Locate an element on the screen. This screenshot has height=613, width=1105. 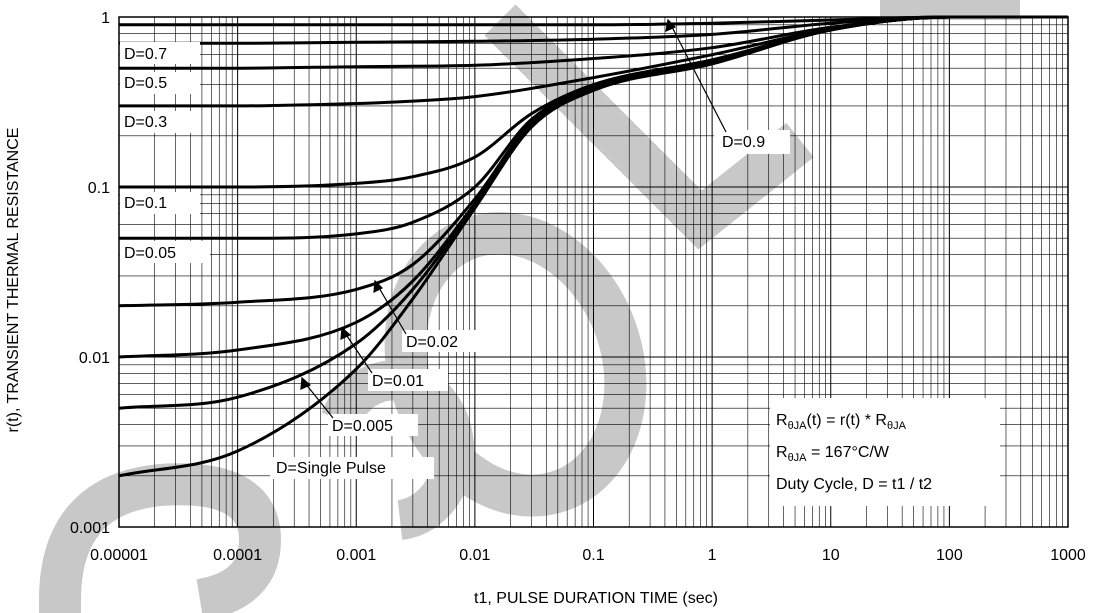
y-tick-label: 1 is located at coordinates (105, 18).